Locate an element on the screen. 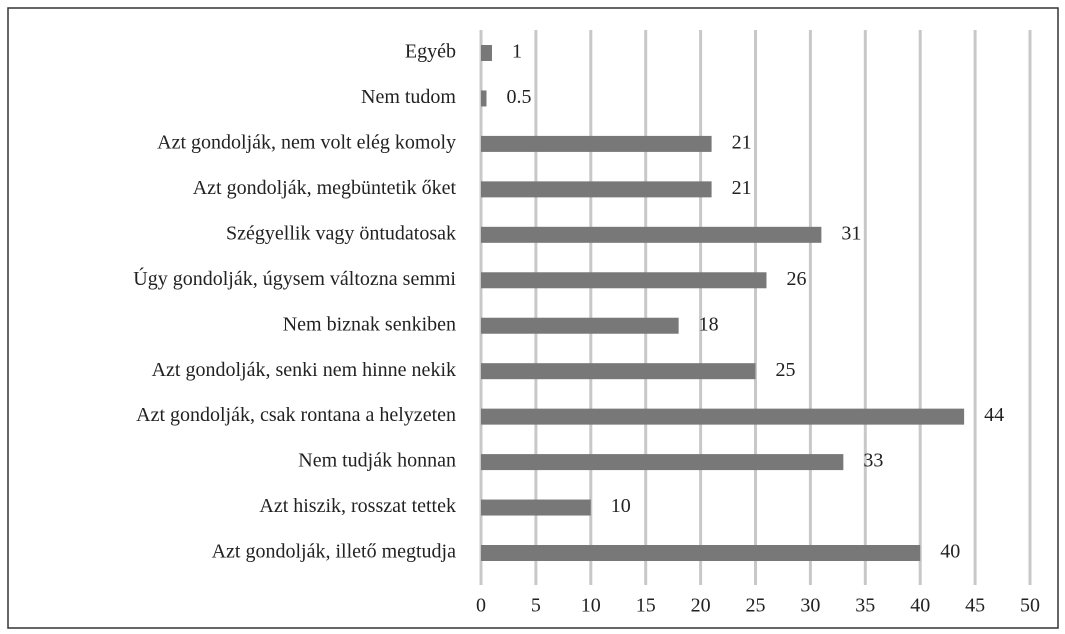 This screenshot has width=1065, height=634. y-tick-label: Azt gondolják, senki nem hinne nekik is located at coordinates (304, 370).